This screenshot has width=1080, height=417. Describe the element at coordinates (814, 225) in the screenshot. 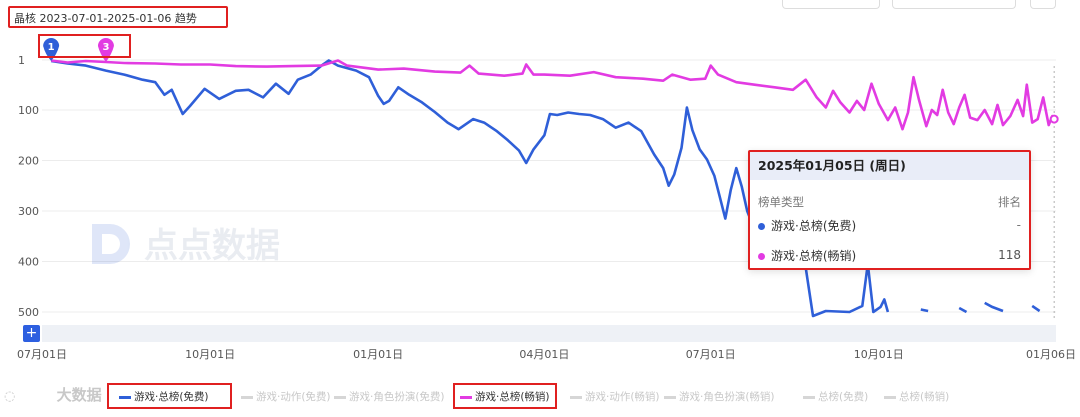

I see `tooltip-row-name: 游戏·总榜(免费)` at that location.